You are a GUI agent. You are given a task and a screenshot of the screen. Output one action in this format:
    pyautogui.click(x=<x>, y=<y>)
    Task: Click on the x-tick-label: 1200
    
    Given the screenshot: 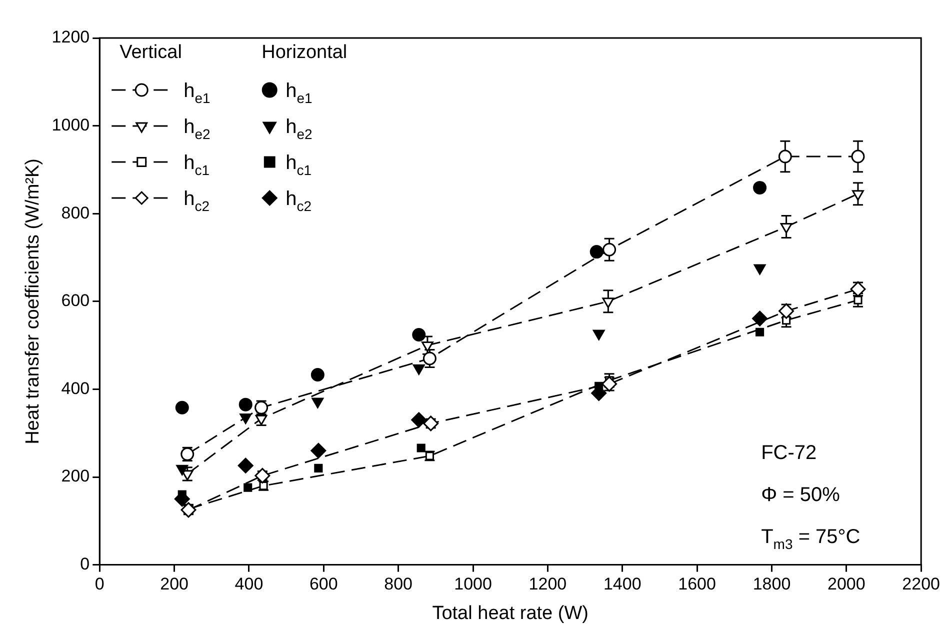 What is the action you would take?
    pyautogui.click(x=547, y=584)
    